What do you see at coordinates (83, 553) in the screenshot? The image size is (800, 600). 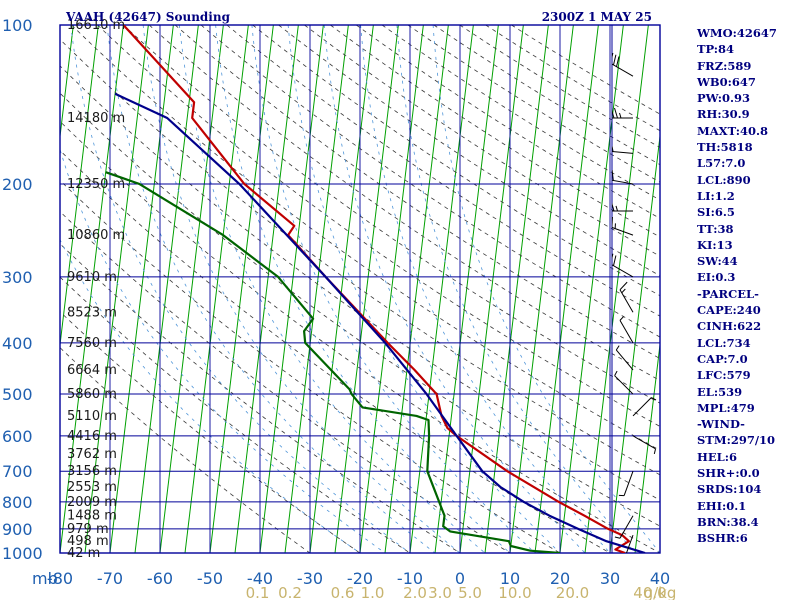 I see `height-label: 42 m` at bounding box center [83, 553].